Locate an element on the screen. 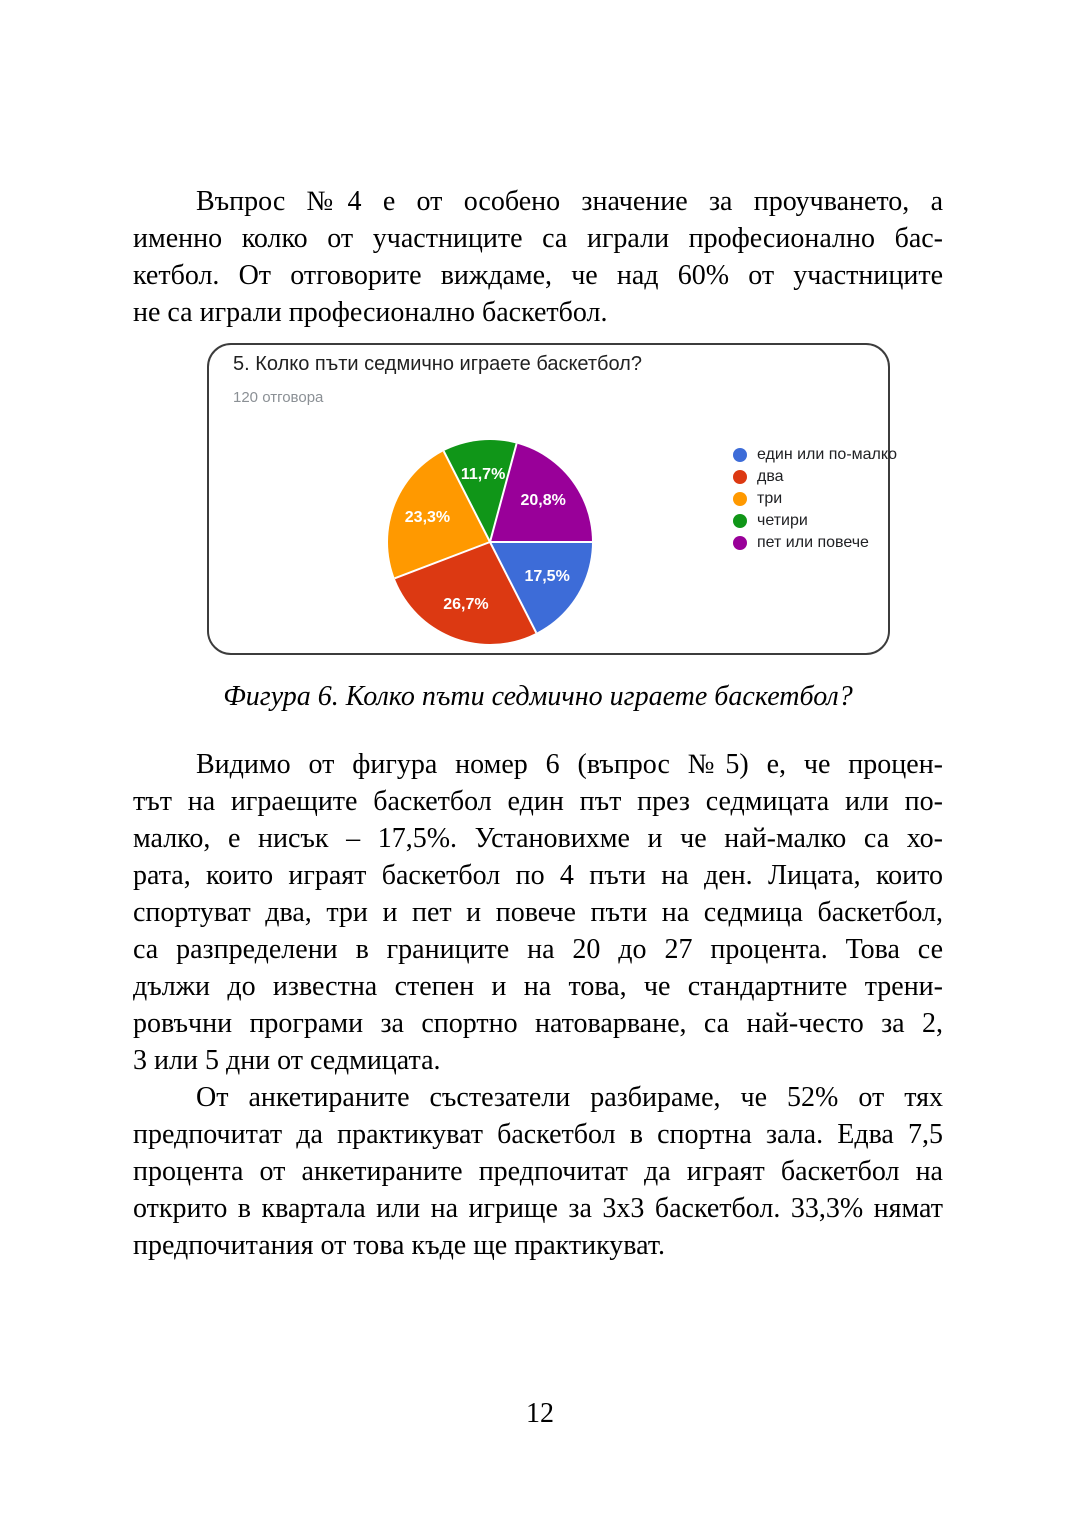 Image resolution: width=1080 pixels, height=1532 pixels. legend-item: един или по-малко is located at coordinates (815, 455).